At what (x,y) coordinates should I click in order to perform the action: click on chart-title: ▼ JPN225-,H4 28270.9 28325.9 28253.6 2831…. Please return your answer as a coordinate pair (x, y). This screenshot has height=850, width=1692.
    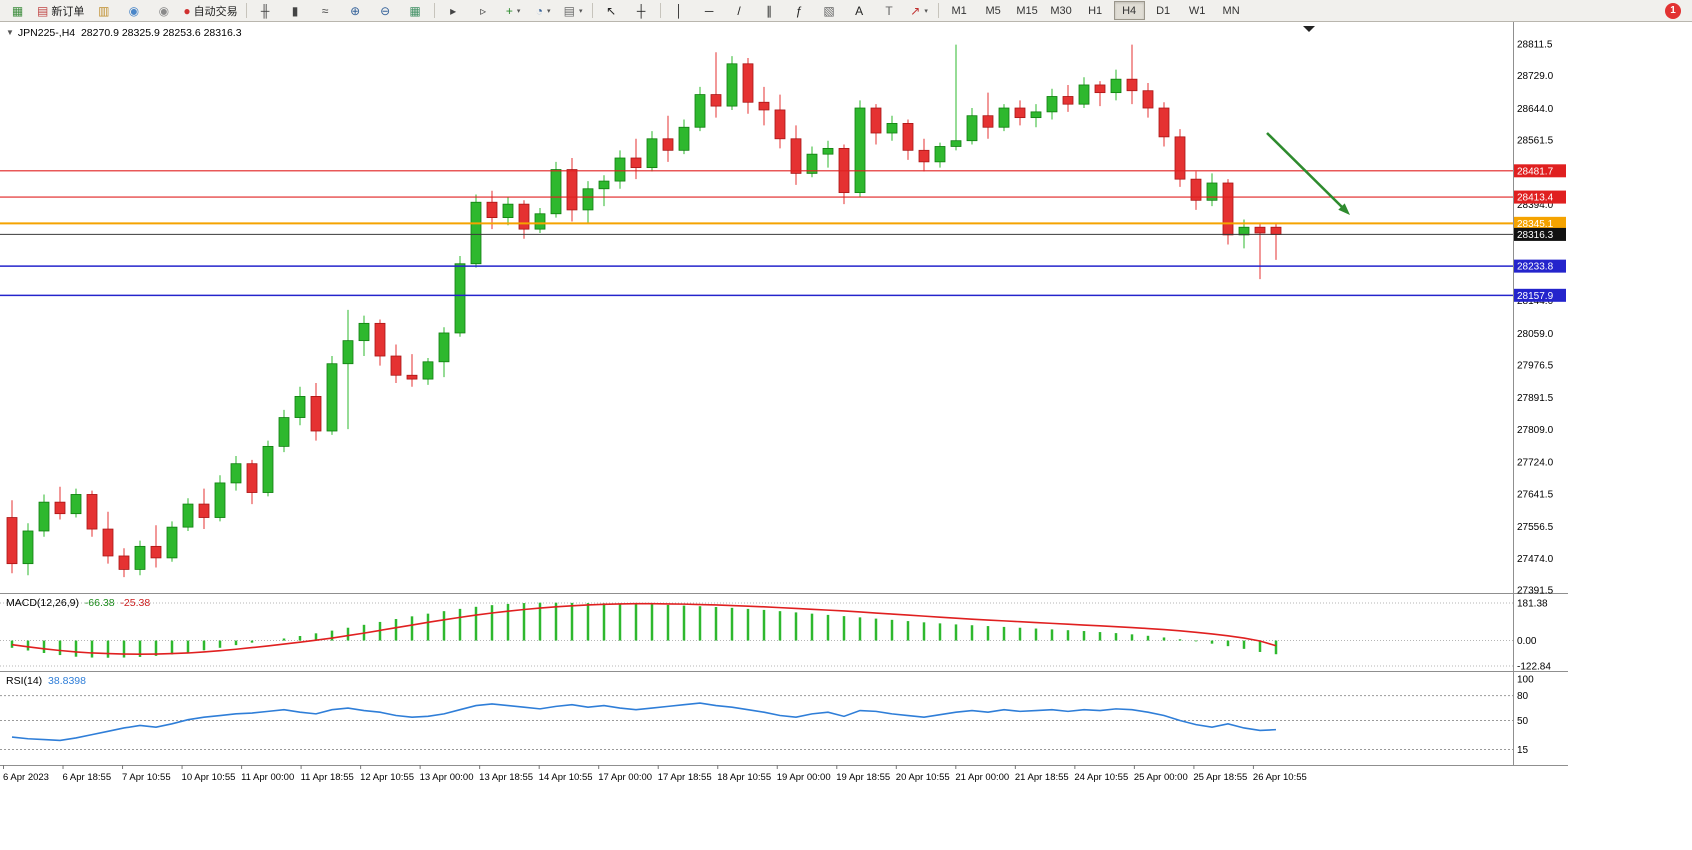
    Looking at the image, I should click on (124, 33).